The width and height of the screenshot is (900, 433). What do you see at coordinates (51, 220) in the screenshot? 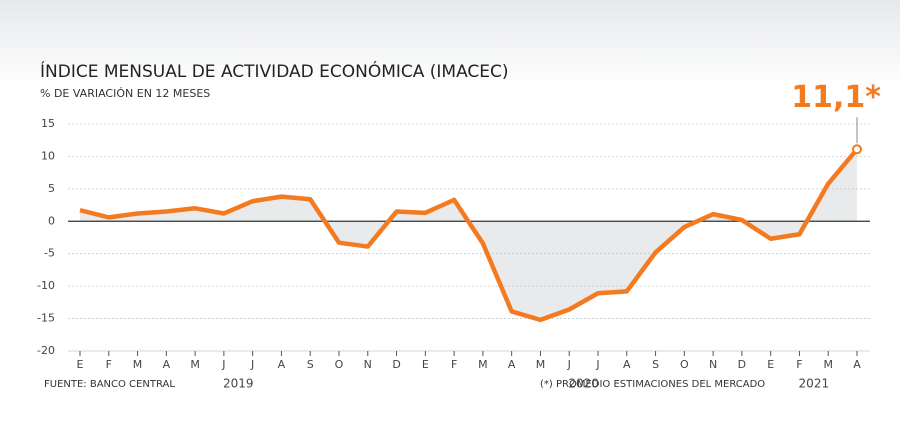
I see `y-tick-label: 0` at bounding box center [51, 220].